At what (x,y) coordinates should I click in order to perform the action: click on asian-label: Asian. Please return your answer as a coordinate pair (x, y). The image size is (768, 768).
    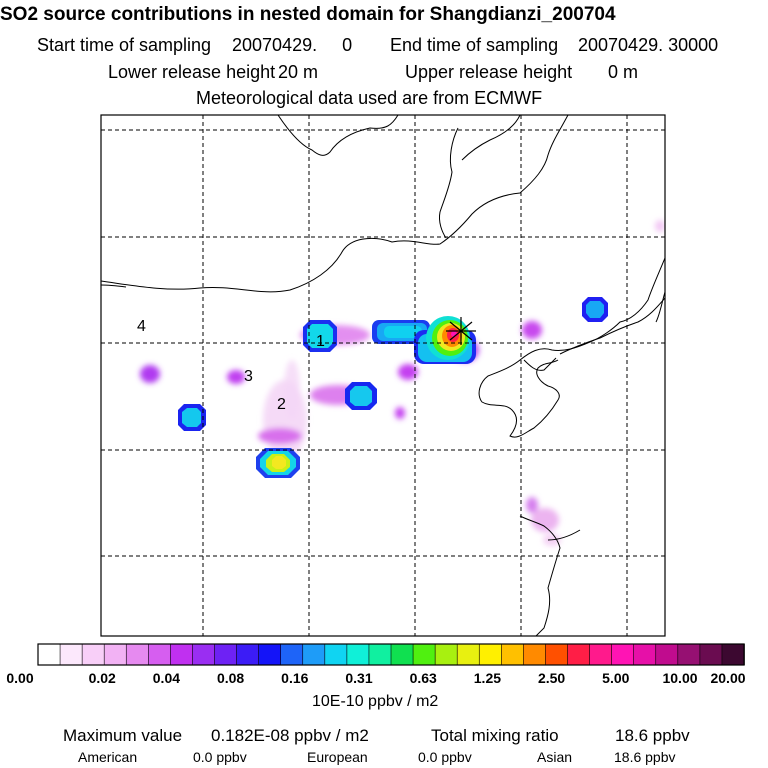
    Looking at the image, I should click on (555, 757).